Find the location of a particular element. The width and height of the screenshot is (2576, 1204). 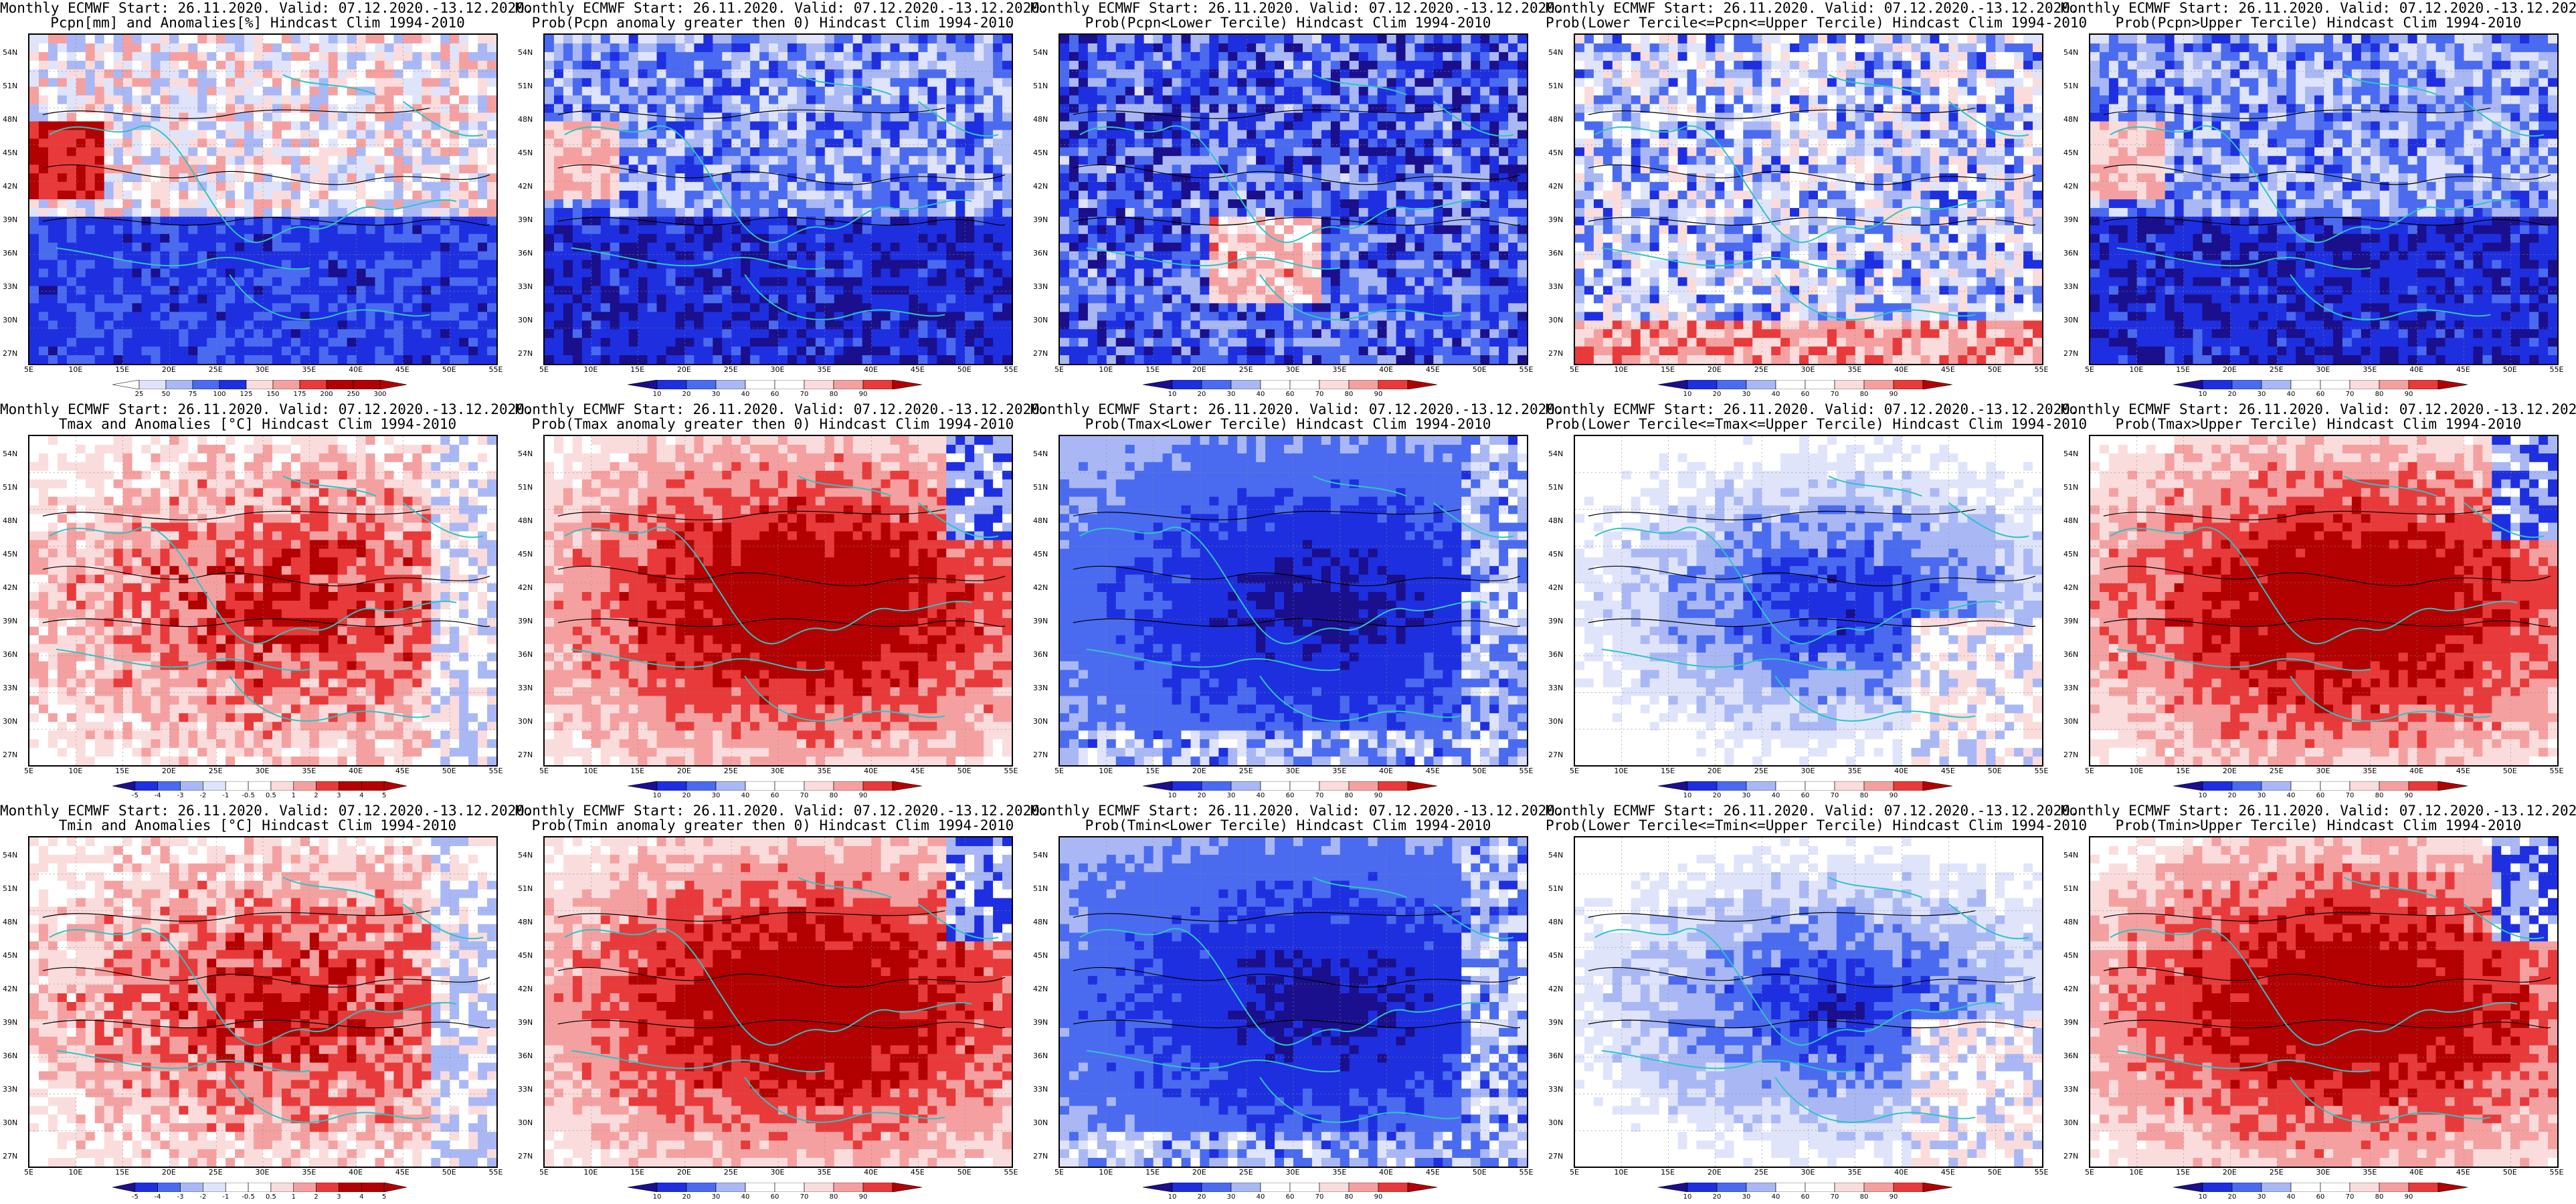

colorbar-label: -2 is located at coordinates (202, 1197).